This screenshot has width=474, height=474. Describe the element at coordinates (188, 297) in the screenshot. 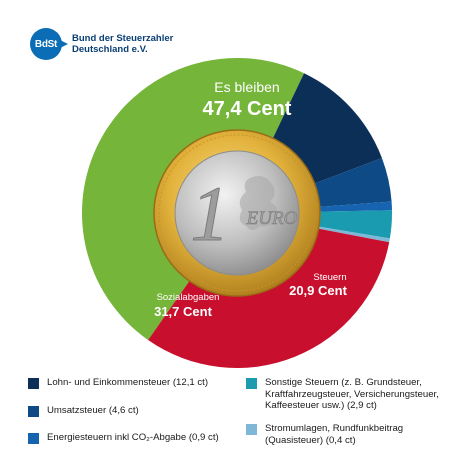

I see `label-social: Sozialabgaben` at that location.